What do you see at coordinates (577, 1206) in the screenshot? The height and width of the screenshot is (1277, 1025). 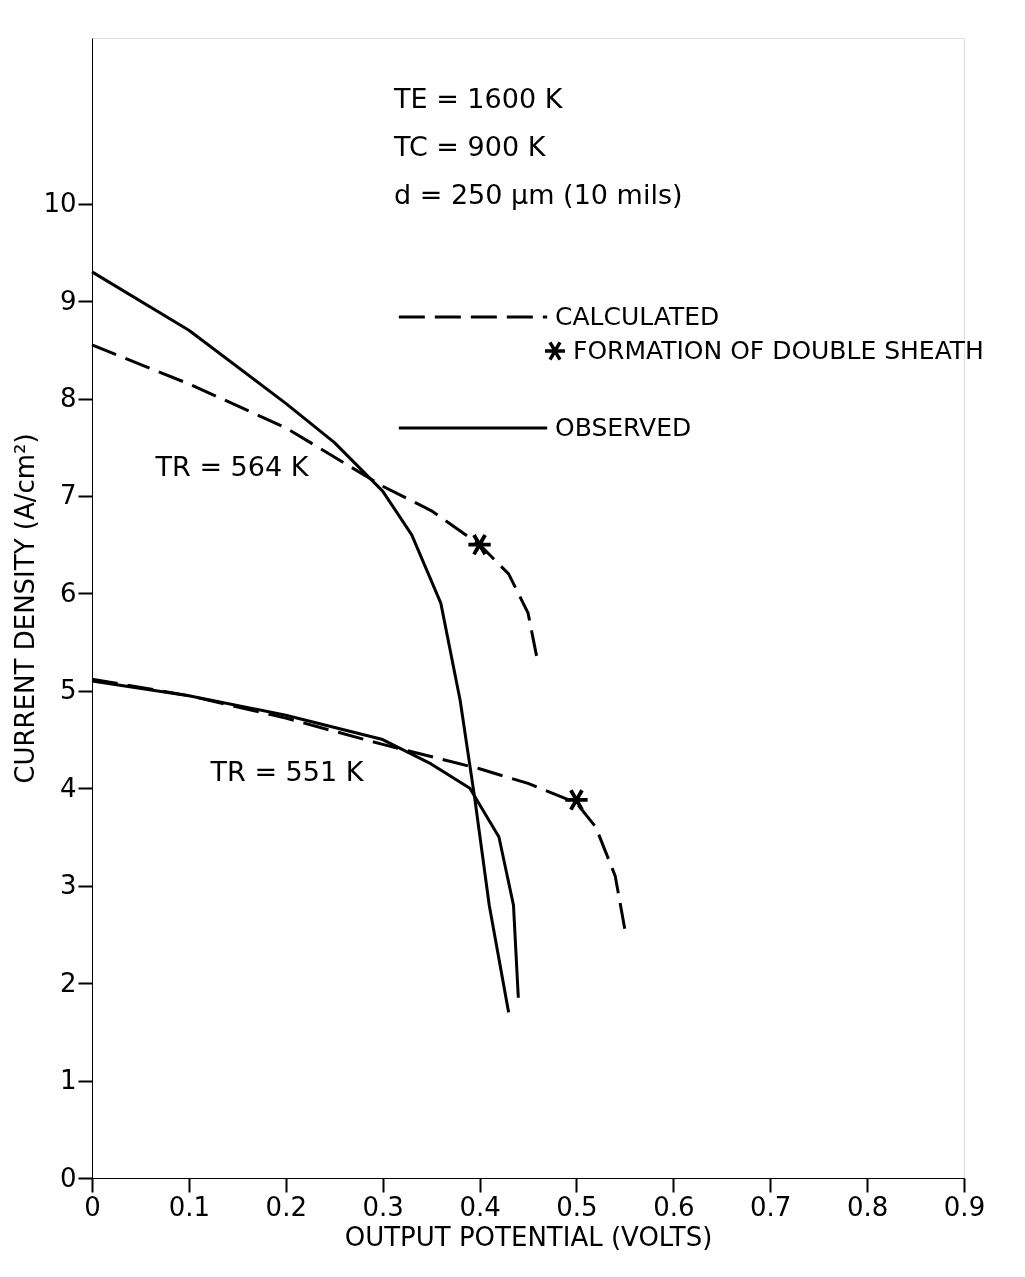 I see `x-tick-label: 0.5` at bounding box center [577, 1206].